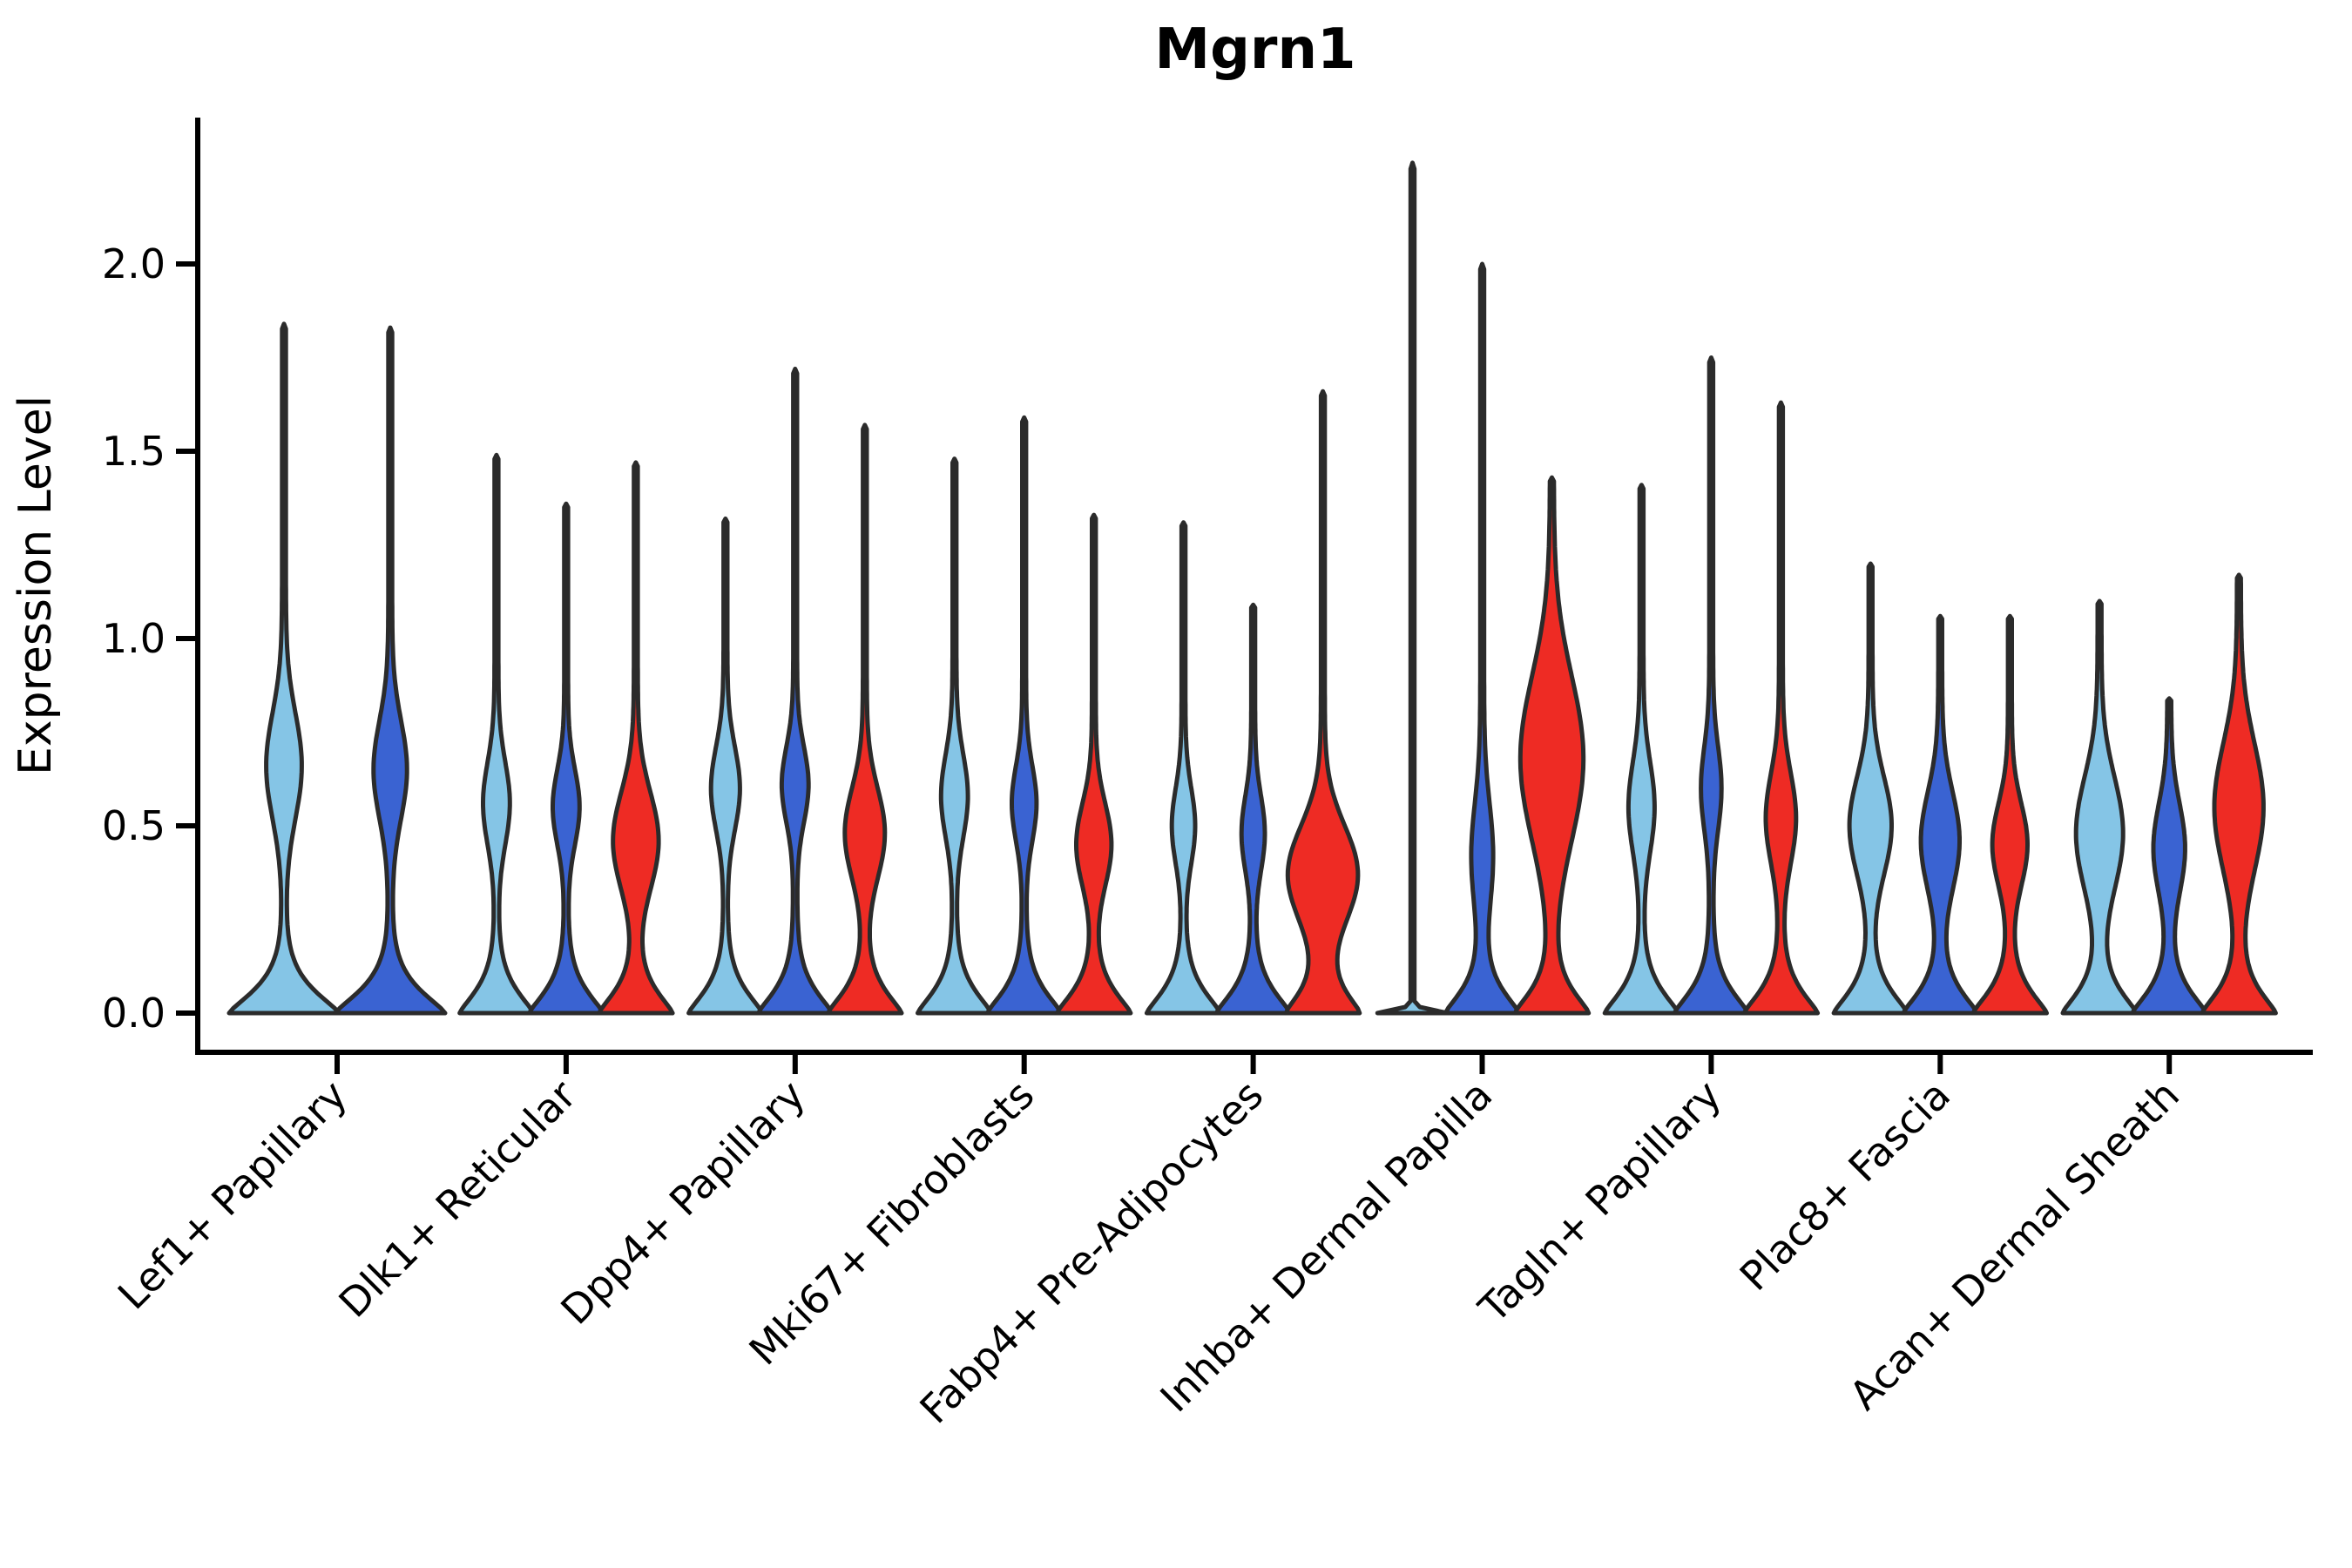 This screenshot has width=2352, height=1568. I want to click on violin-dlk1-reticular-split-red, so click(636, 738).